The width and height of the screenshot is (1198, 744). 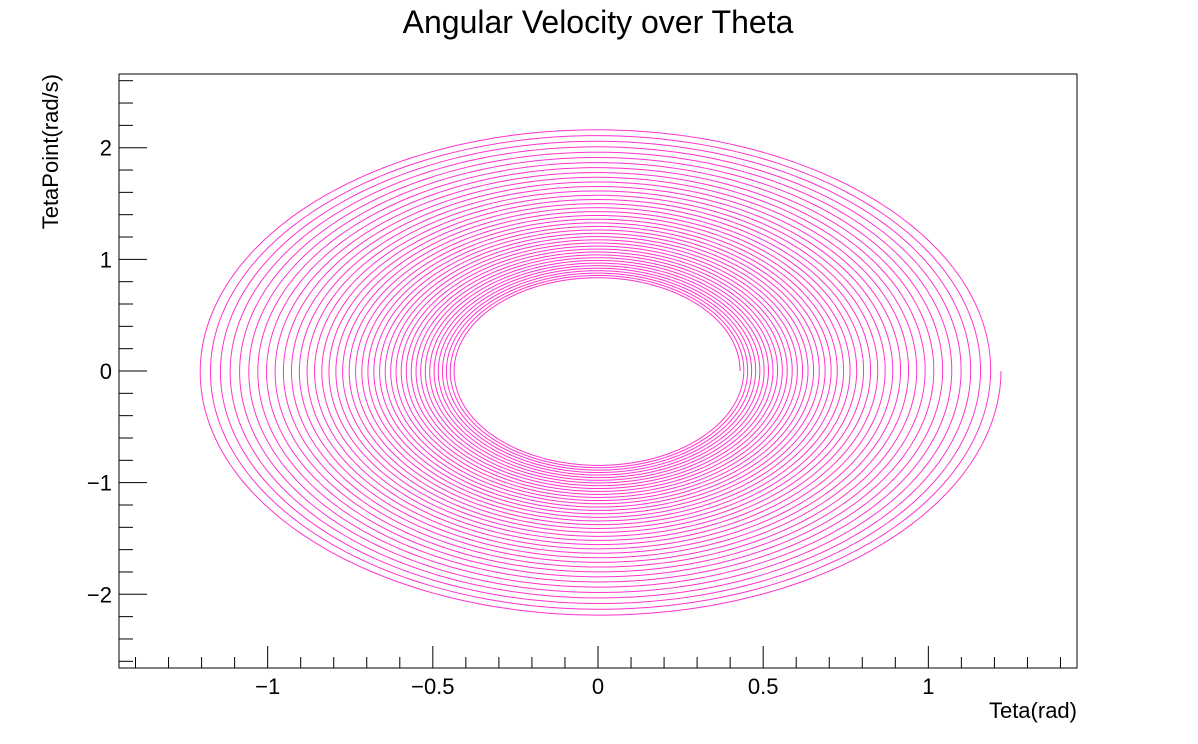 I want to click on y-axis-label: TetaPoint(rad/s), so click(x=50, y=151).